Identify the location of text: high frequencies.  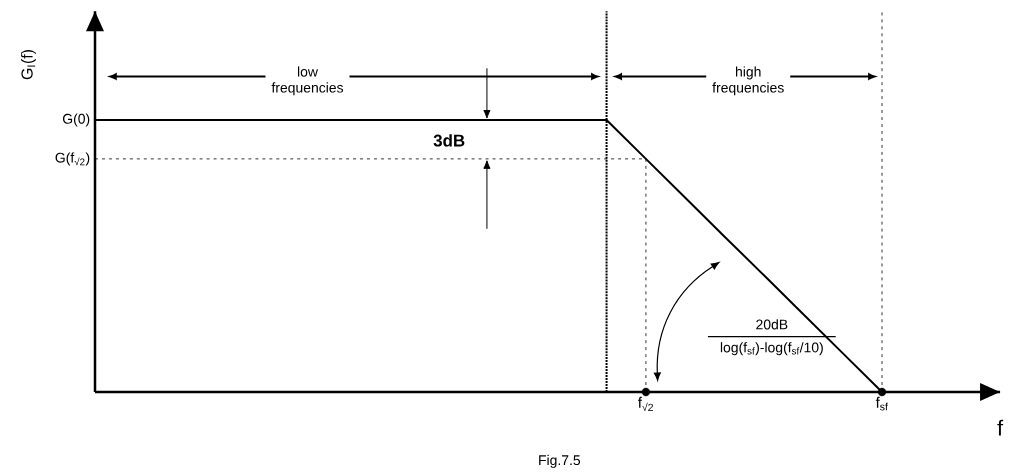
(748, 81).